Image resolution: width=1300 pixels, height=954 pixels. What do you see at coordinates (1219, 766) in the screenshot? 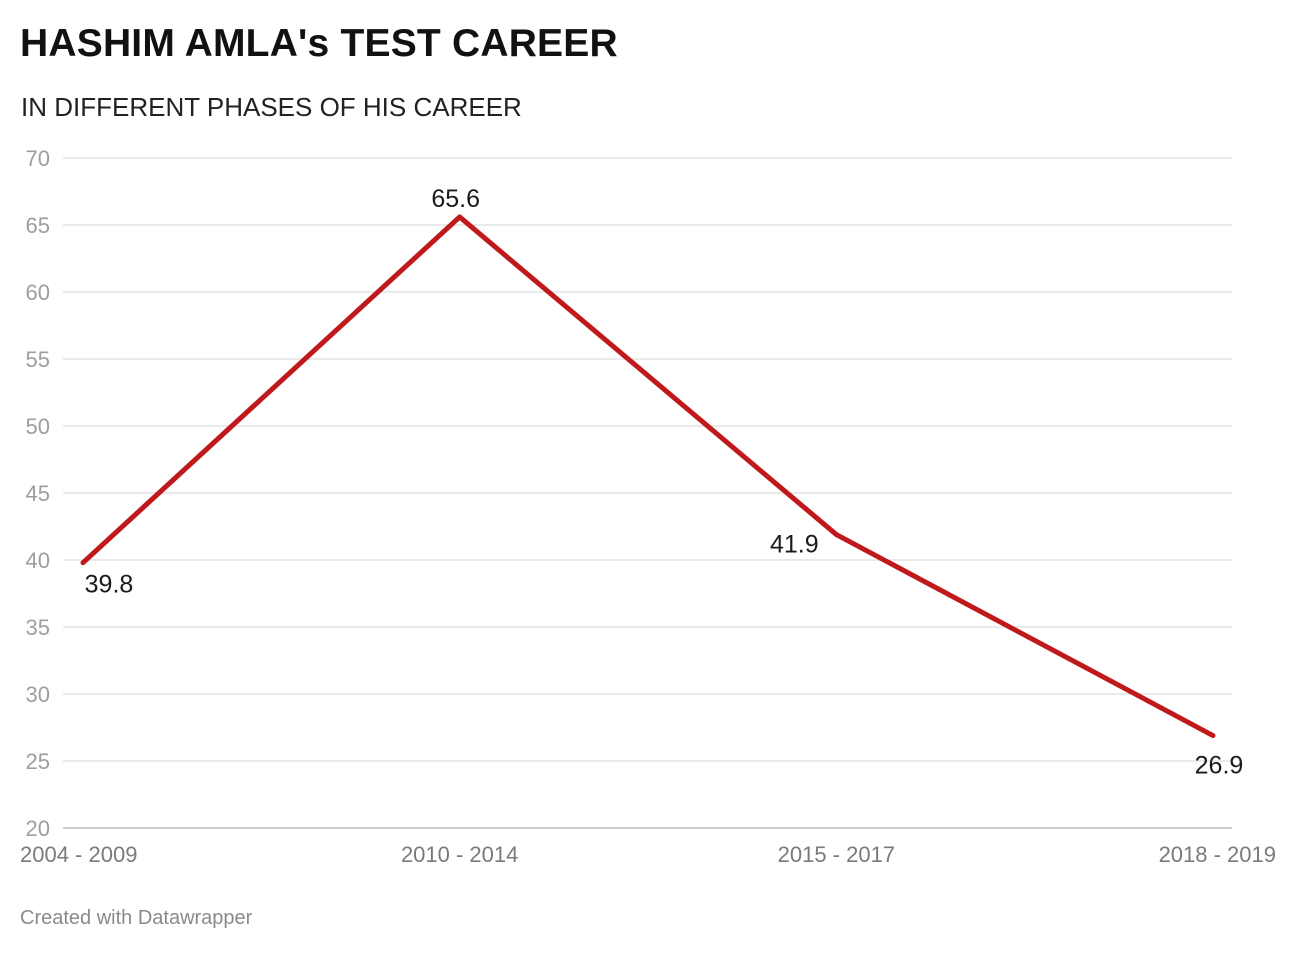
I see `data-label: 26.9` at bounding box center [1219, 766].